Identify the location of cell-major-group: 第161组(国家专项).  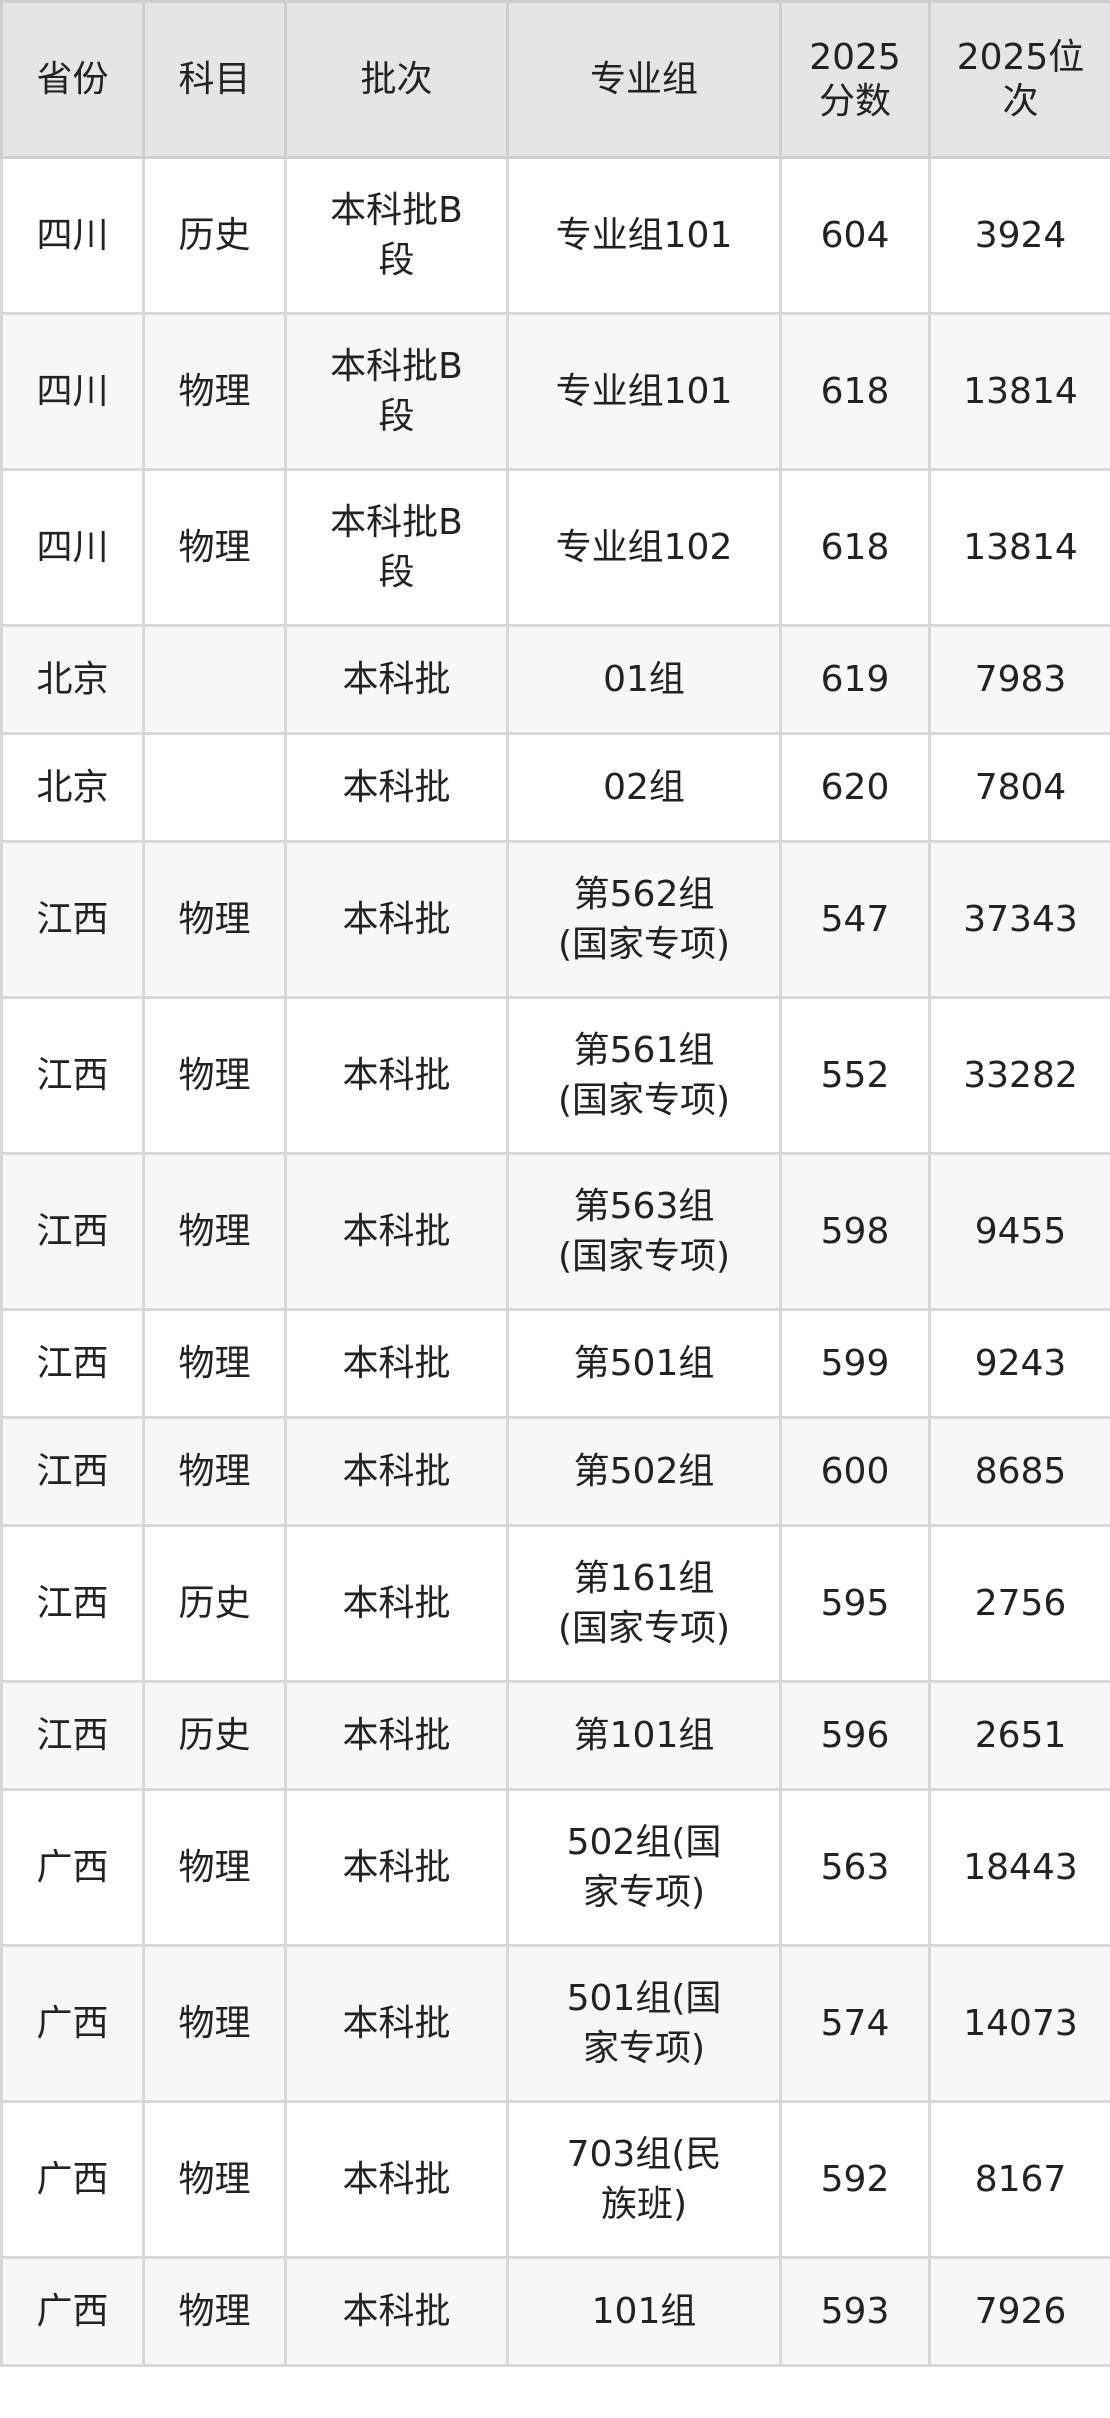
(644, 1603).